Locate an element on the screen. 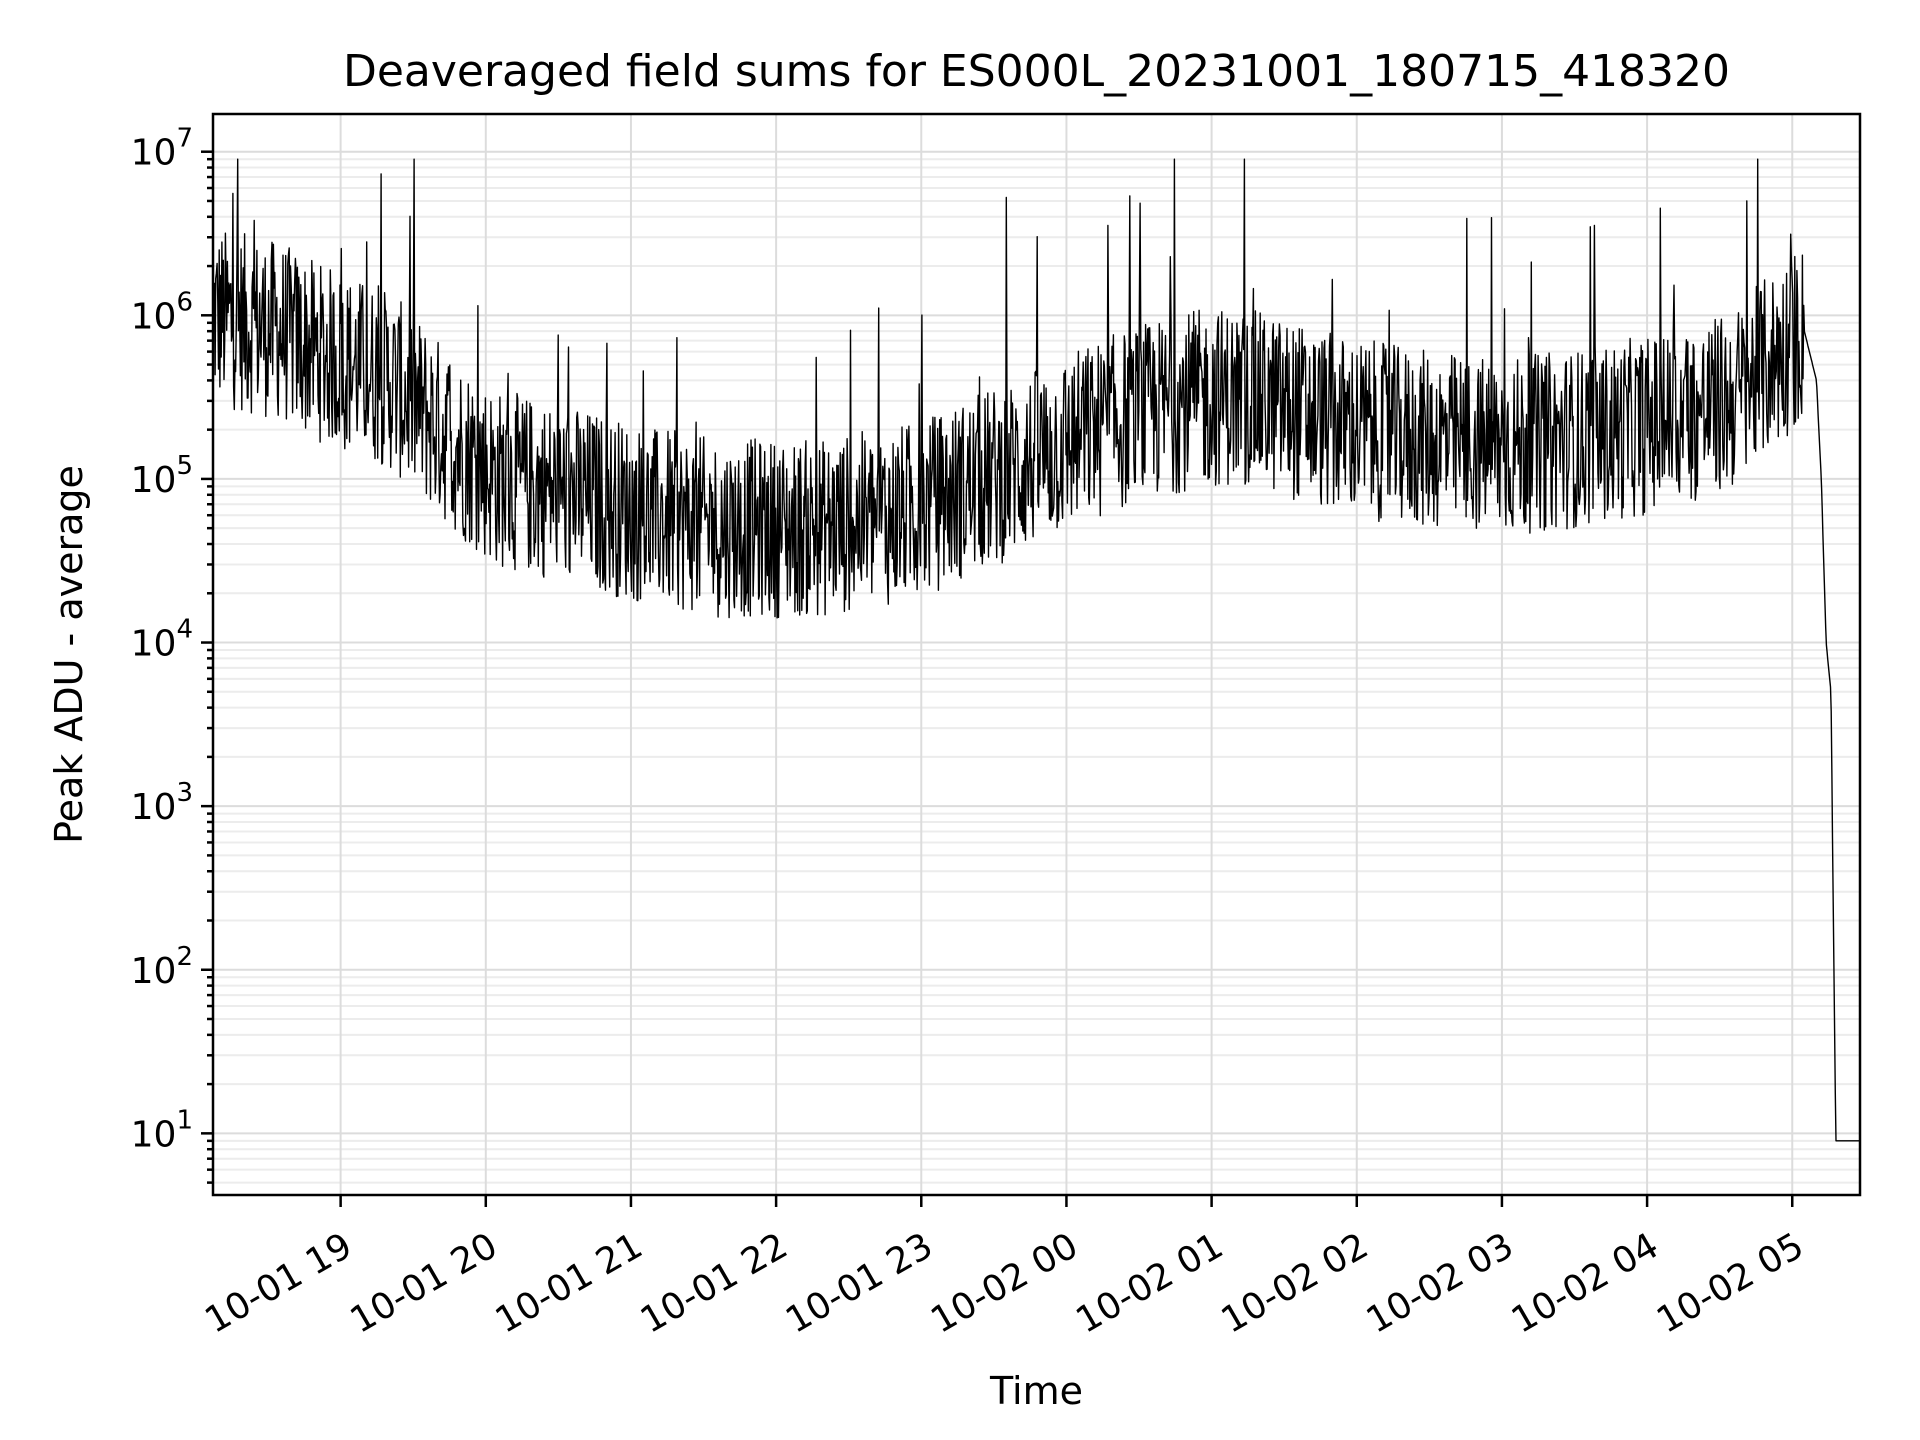  x-axis-label: Time is located at coordinates (1036, 1391).